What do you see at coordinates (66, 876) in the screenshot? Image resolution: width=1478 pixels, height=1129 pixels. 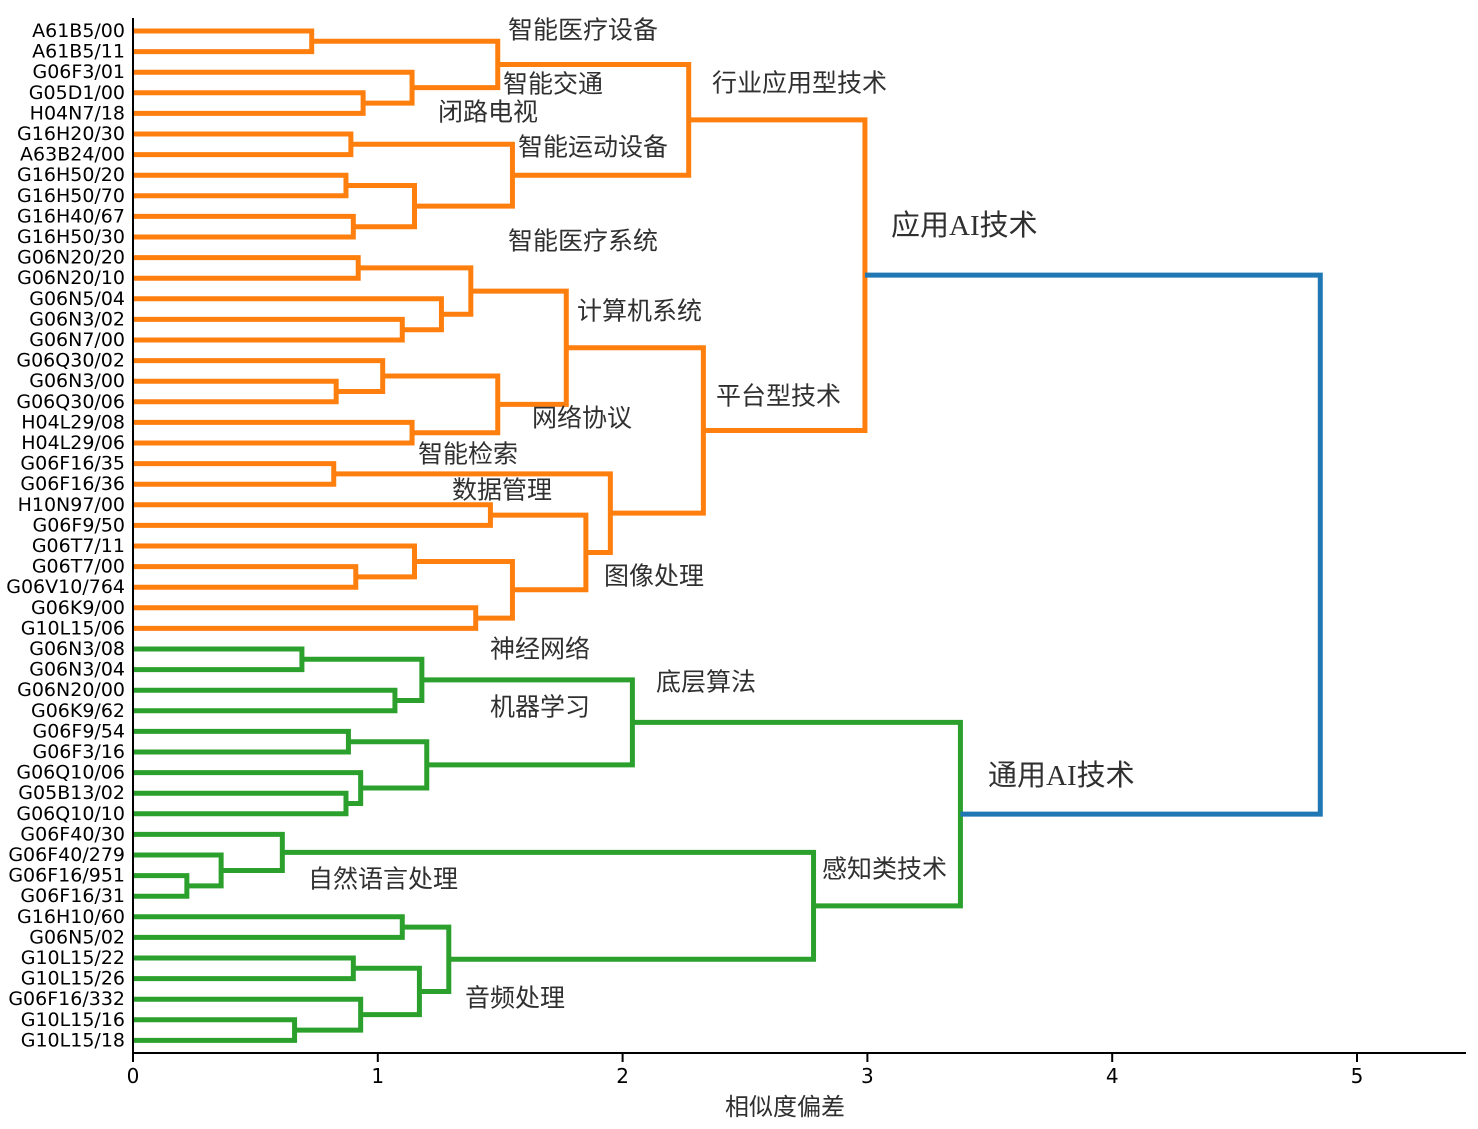 I see `leaf-label: G06F16/951` at bounding box center [66, 876].